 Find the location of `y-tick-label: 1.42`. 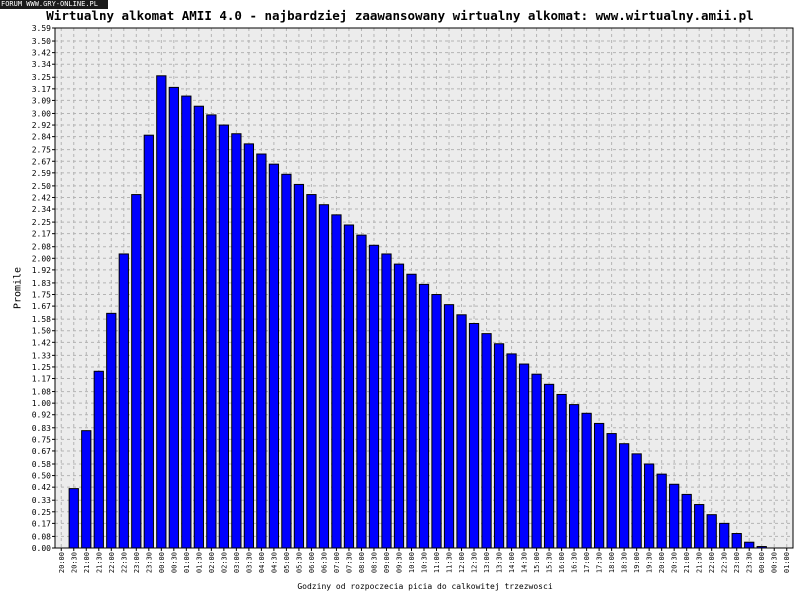

y-tick-label: 1.42 is located at coordinates (41, 342).